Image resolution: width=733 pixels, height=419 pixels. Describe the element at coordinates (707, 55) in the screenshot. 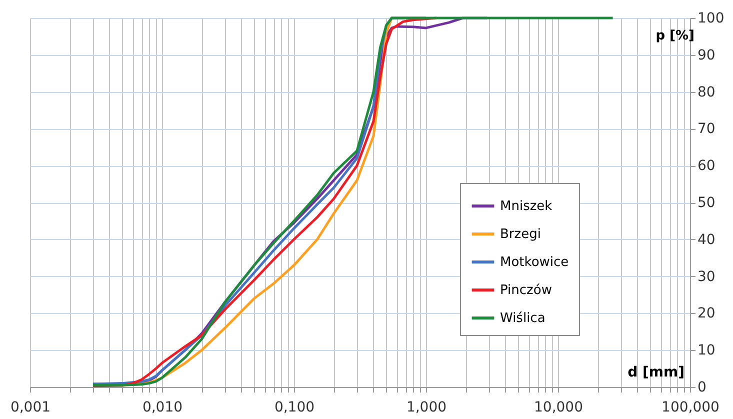

I see `y-tick-label: 90` at that location.